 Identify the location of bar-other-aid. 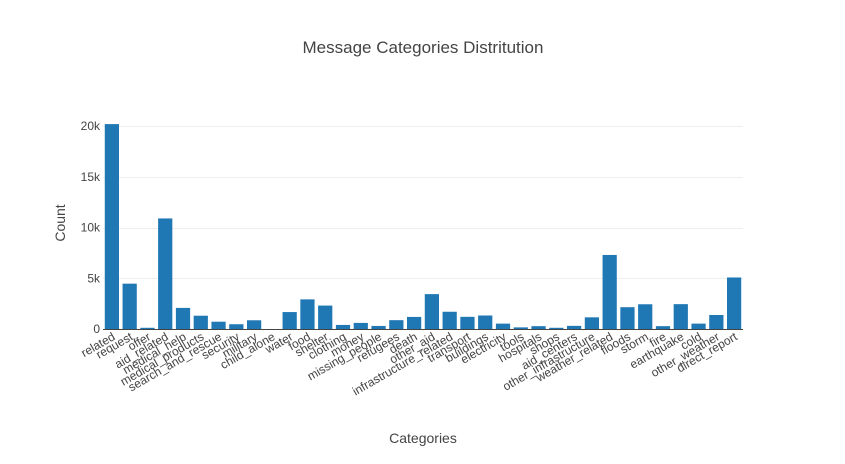
(431, 311).